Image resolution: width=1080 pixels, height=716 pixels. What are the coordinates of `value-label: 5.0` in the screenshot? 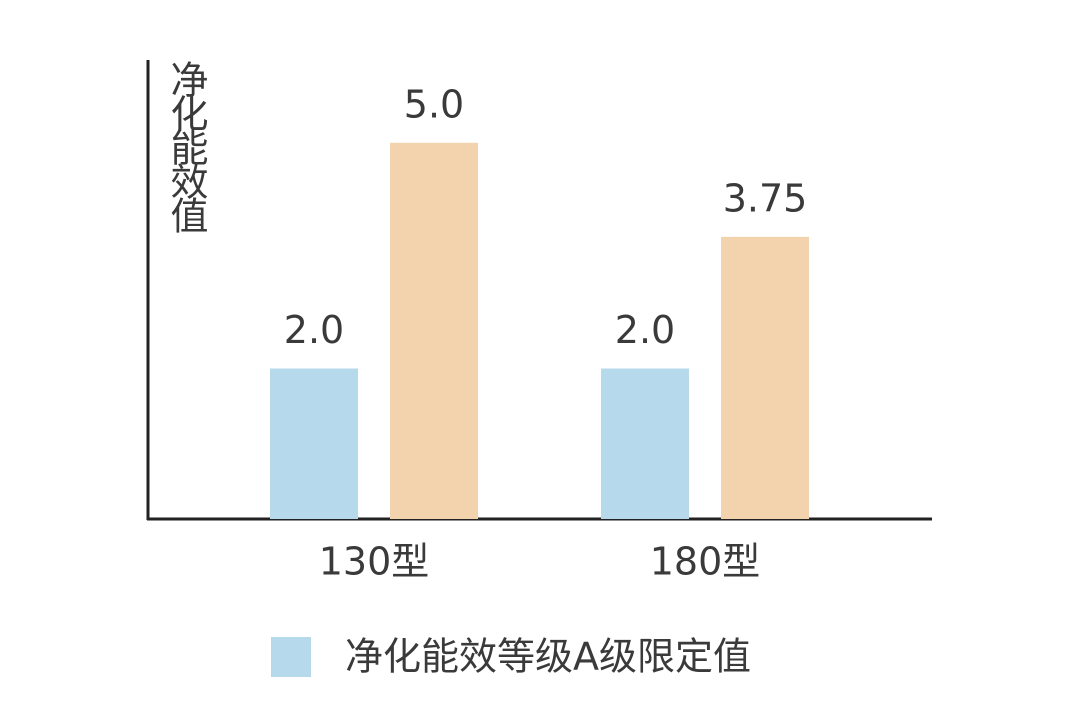 It's located at (434, 104).